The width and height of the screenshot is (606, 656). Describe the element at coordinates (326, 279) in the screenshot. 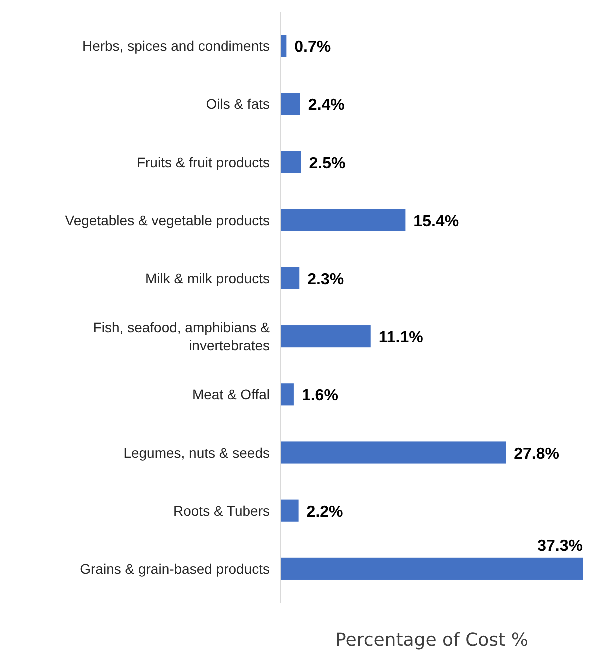

I see `data-label: 2.3%` at that location.